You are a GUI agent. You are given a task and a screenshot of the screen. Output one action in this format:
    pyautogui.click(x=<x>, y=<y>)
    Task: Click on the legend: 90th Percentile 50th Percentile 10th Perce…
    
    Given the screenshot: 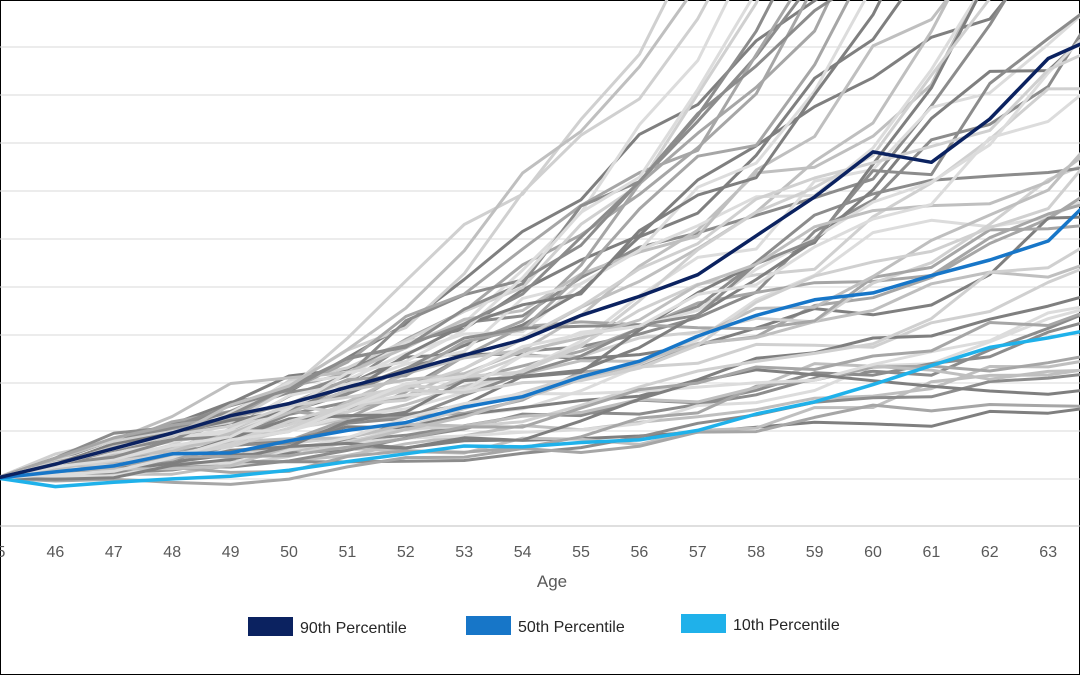 What is the action you would take?
    pyautogui.click(x=544, y=625)
    